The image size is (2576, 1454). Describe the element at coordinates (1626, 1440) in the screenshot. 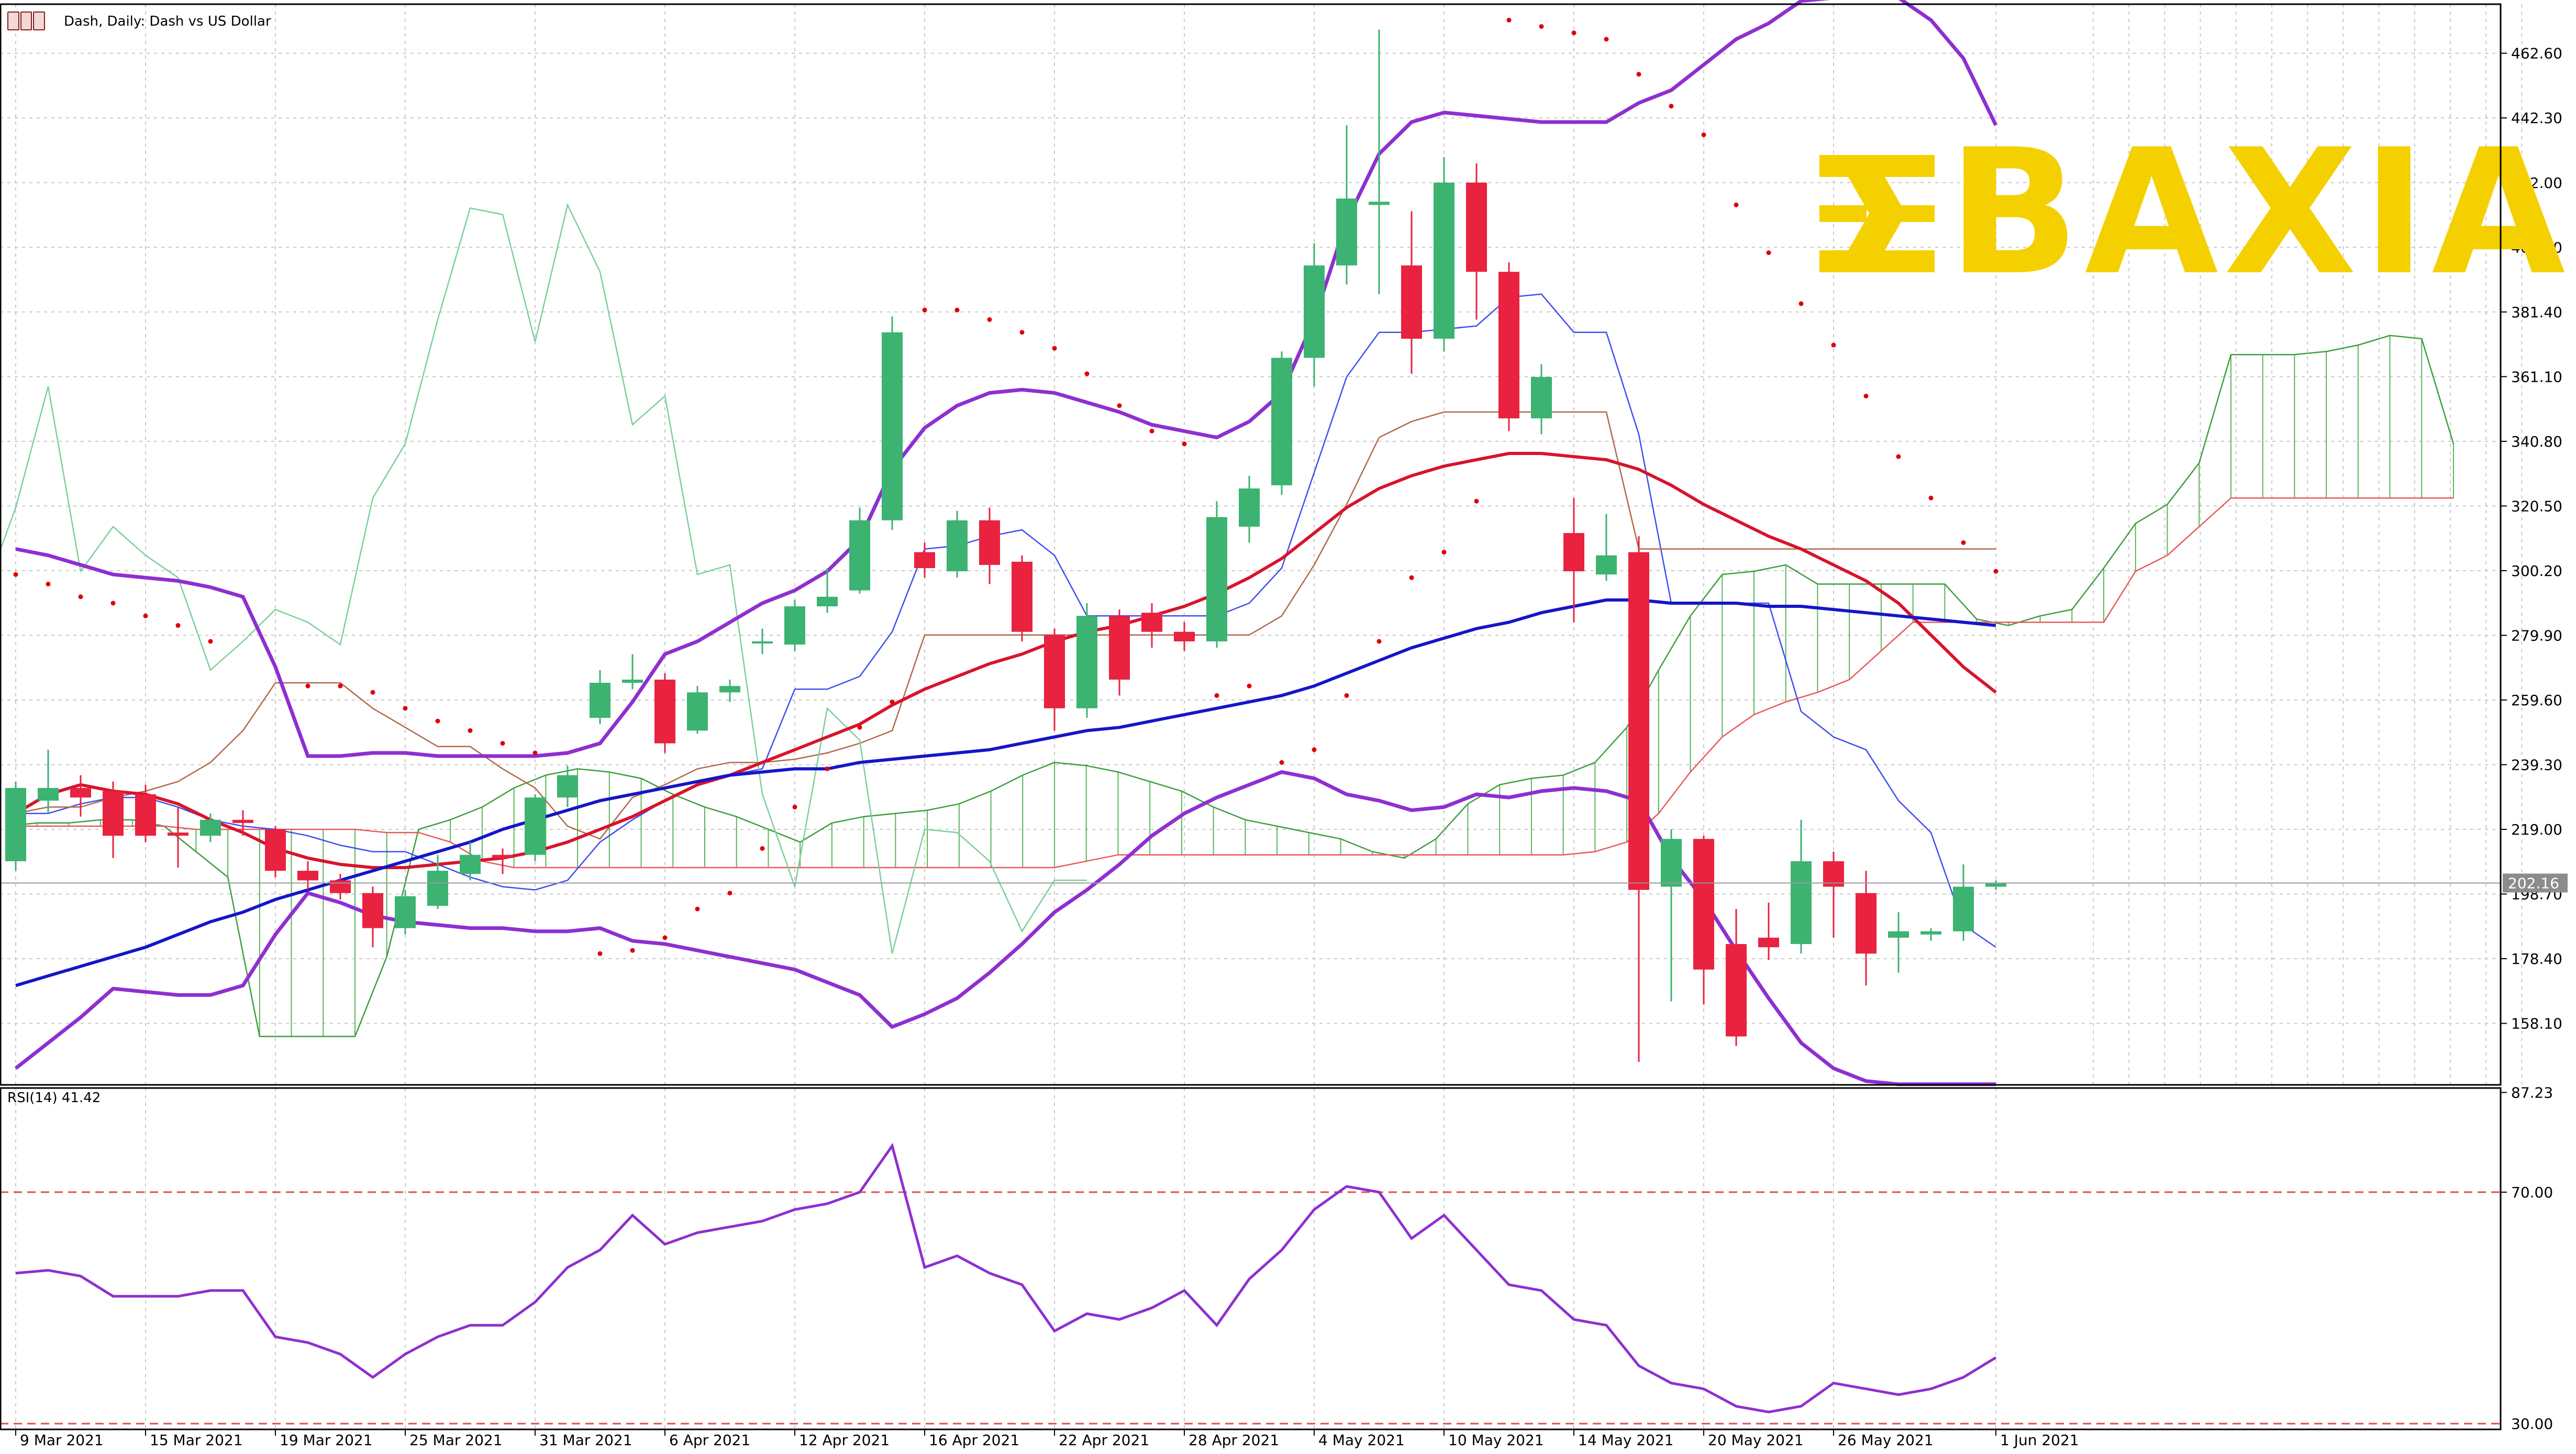

I see `x-tick-label: 14 May 2021` at that location.